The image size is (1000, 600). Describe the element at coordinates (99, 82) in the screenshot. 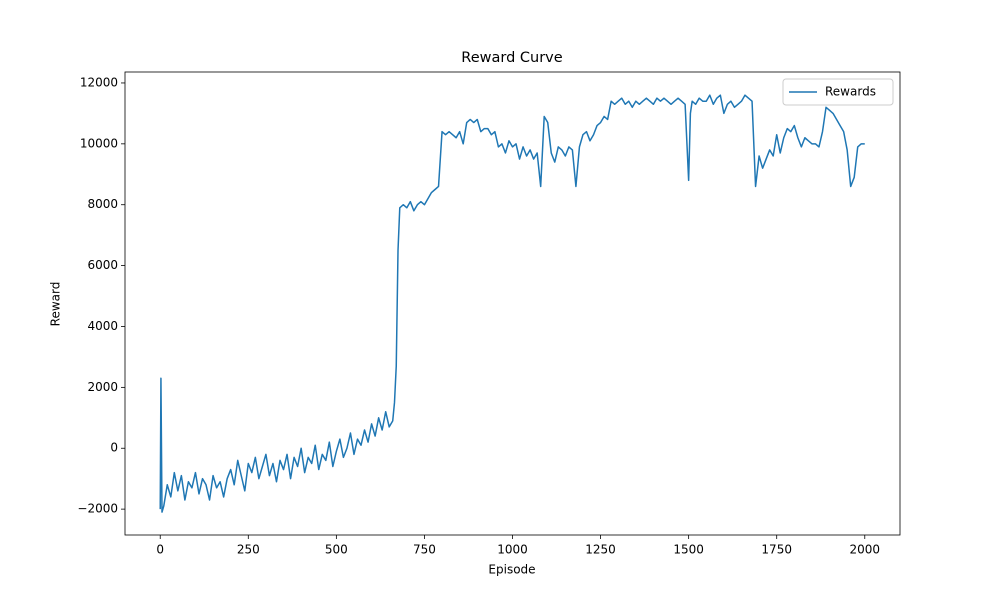

I see `y-tick-label: 12000` at that location.